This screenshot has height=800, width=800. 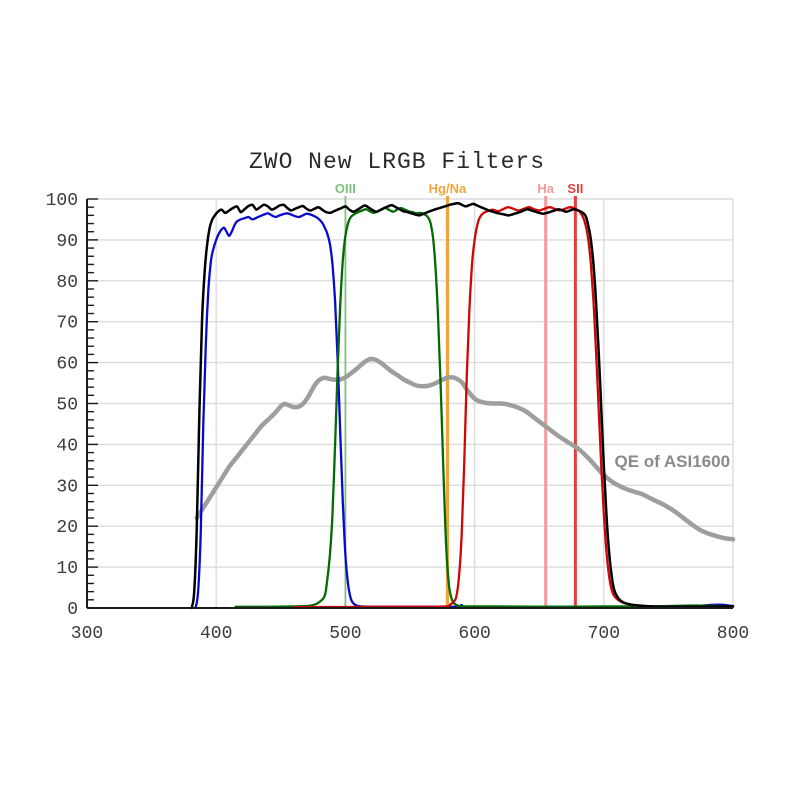 What do you see at coordinates (67, 569) in the screenshot?
I see `y-tick-label: 10` at bounding box center [67, 569].